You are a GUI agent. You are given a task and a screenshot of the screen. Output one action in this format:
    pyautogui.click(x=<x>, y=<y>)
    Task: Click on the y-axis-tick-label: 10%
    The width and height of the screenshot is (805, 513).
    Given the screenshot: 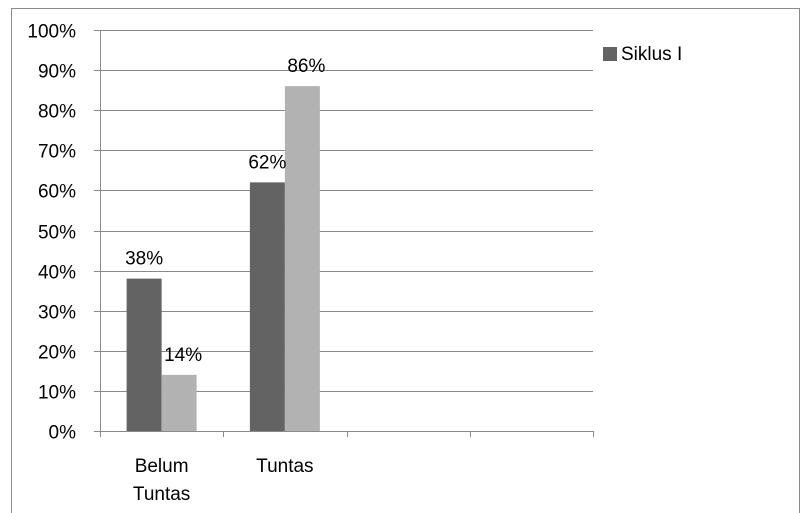 What is the action you would take?
    pyautogui.click(x=57, y=393)
    